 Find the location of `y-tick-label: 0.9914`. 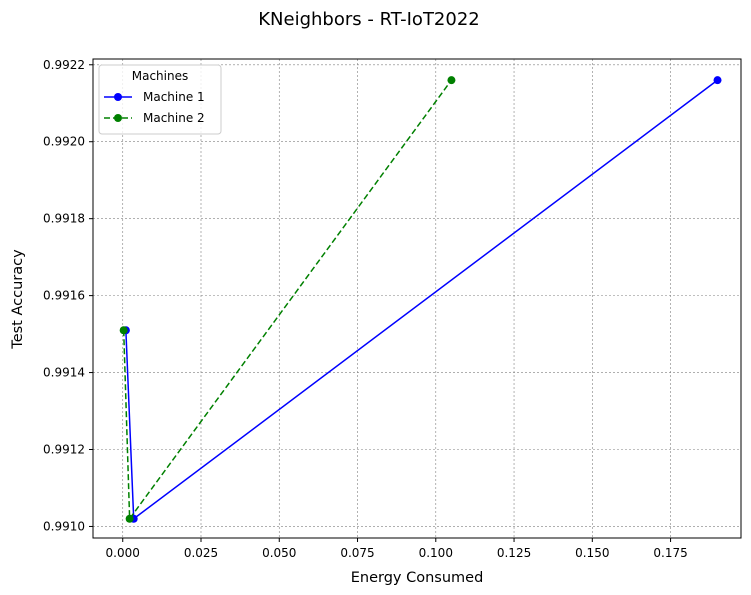

y-tick-label: 0.9914 is located at coordinates (64, 373).